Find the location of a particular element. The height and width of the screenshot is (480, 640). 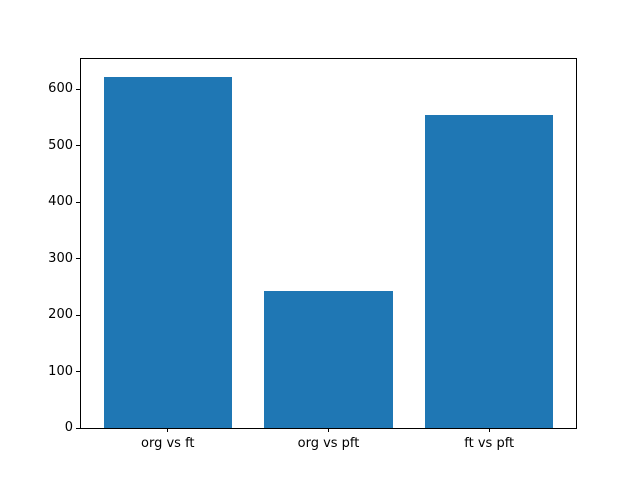

y-tick-label: 400 is located at coordinates (60, 202).